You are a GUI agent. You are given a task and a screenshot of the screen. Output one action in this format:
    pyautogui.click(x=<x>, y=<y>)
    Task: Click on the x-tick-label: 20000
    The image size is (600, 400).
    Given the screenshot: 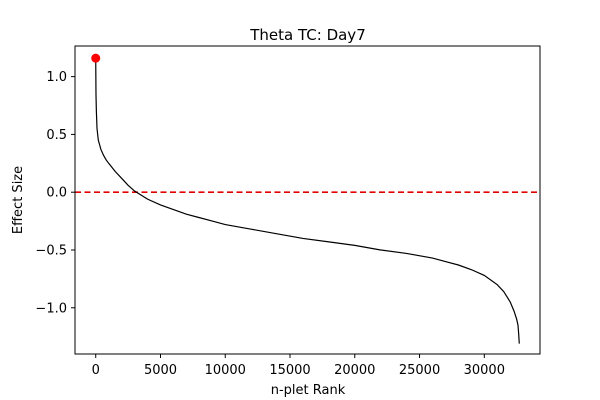 What is the action you would take?
    pyautogui.click(x=354, y=370)
    